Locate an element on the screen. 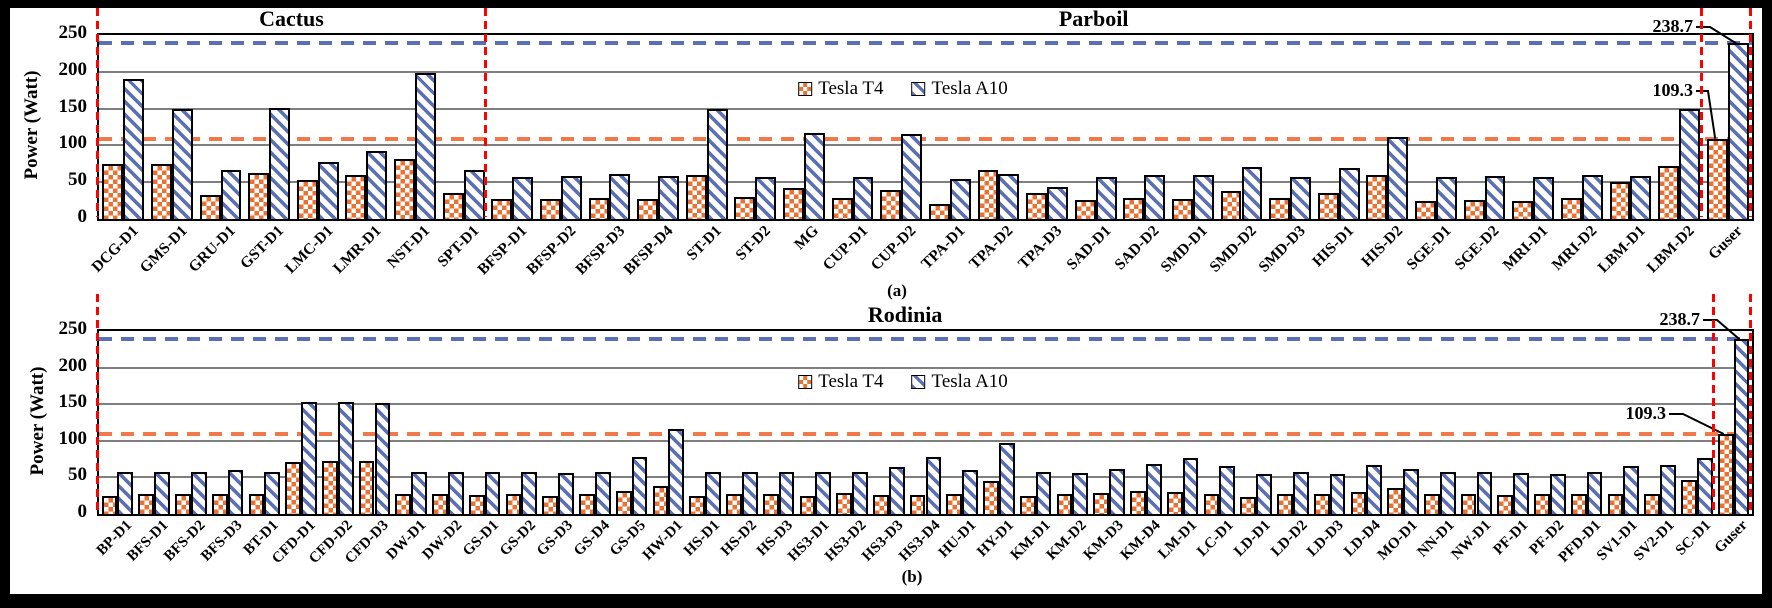  bar-a10-LBM-D1 is located at coordinates (1641, 197).